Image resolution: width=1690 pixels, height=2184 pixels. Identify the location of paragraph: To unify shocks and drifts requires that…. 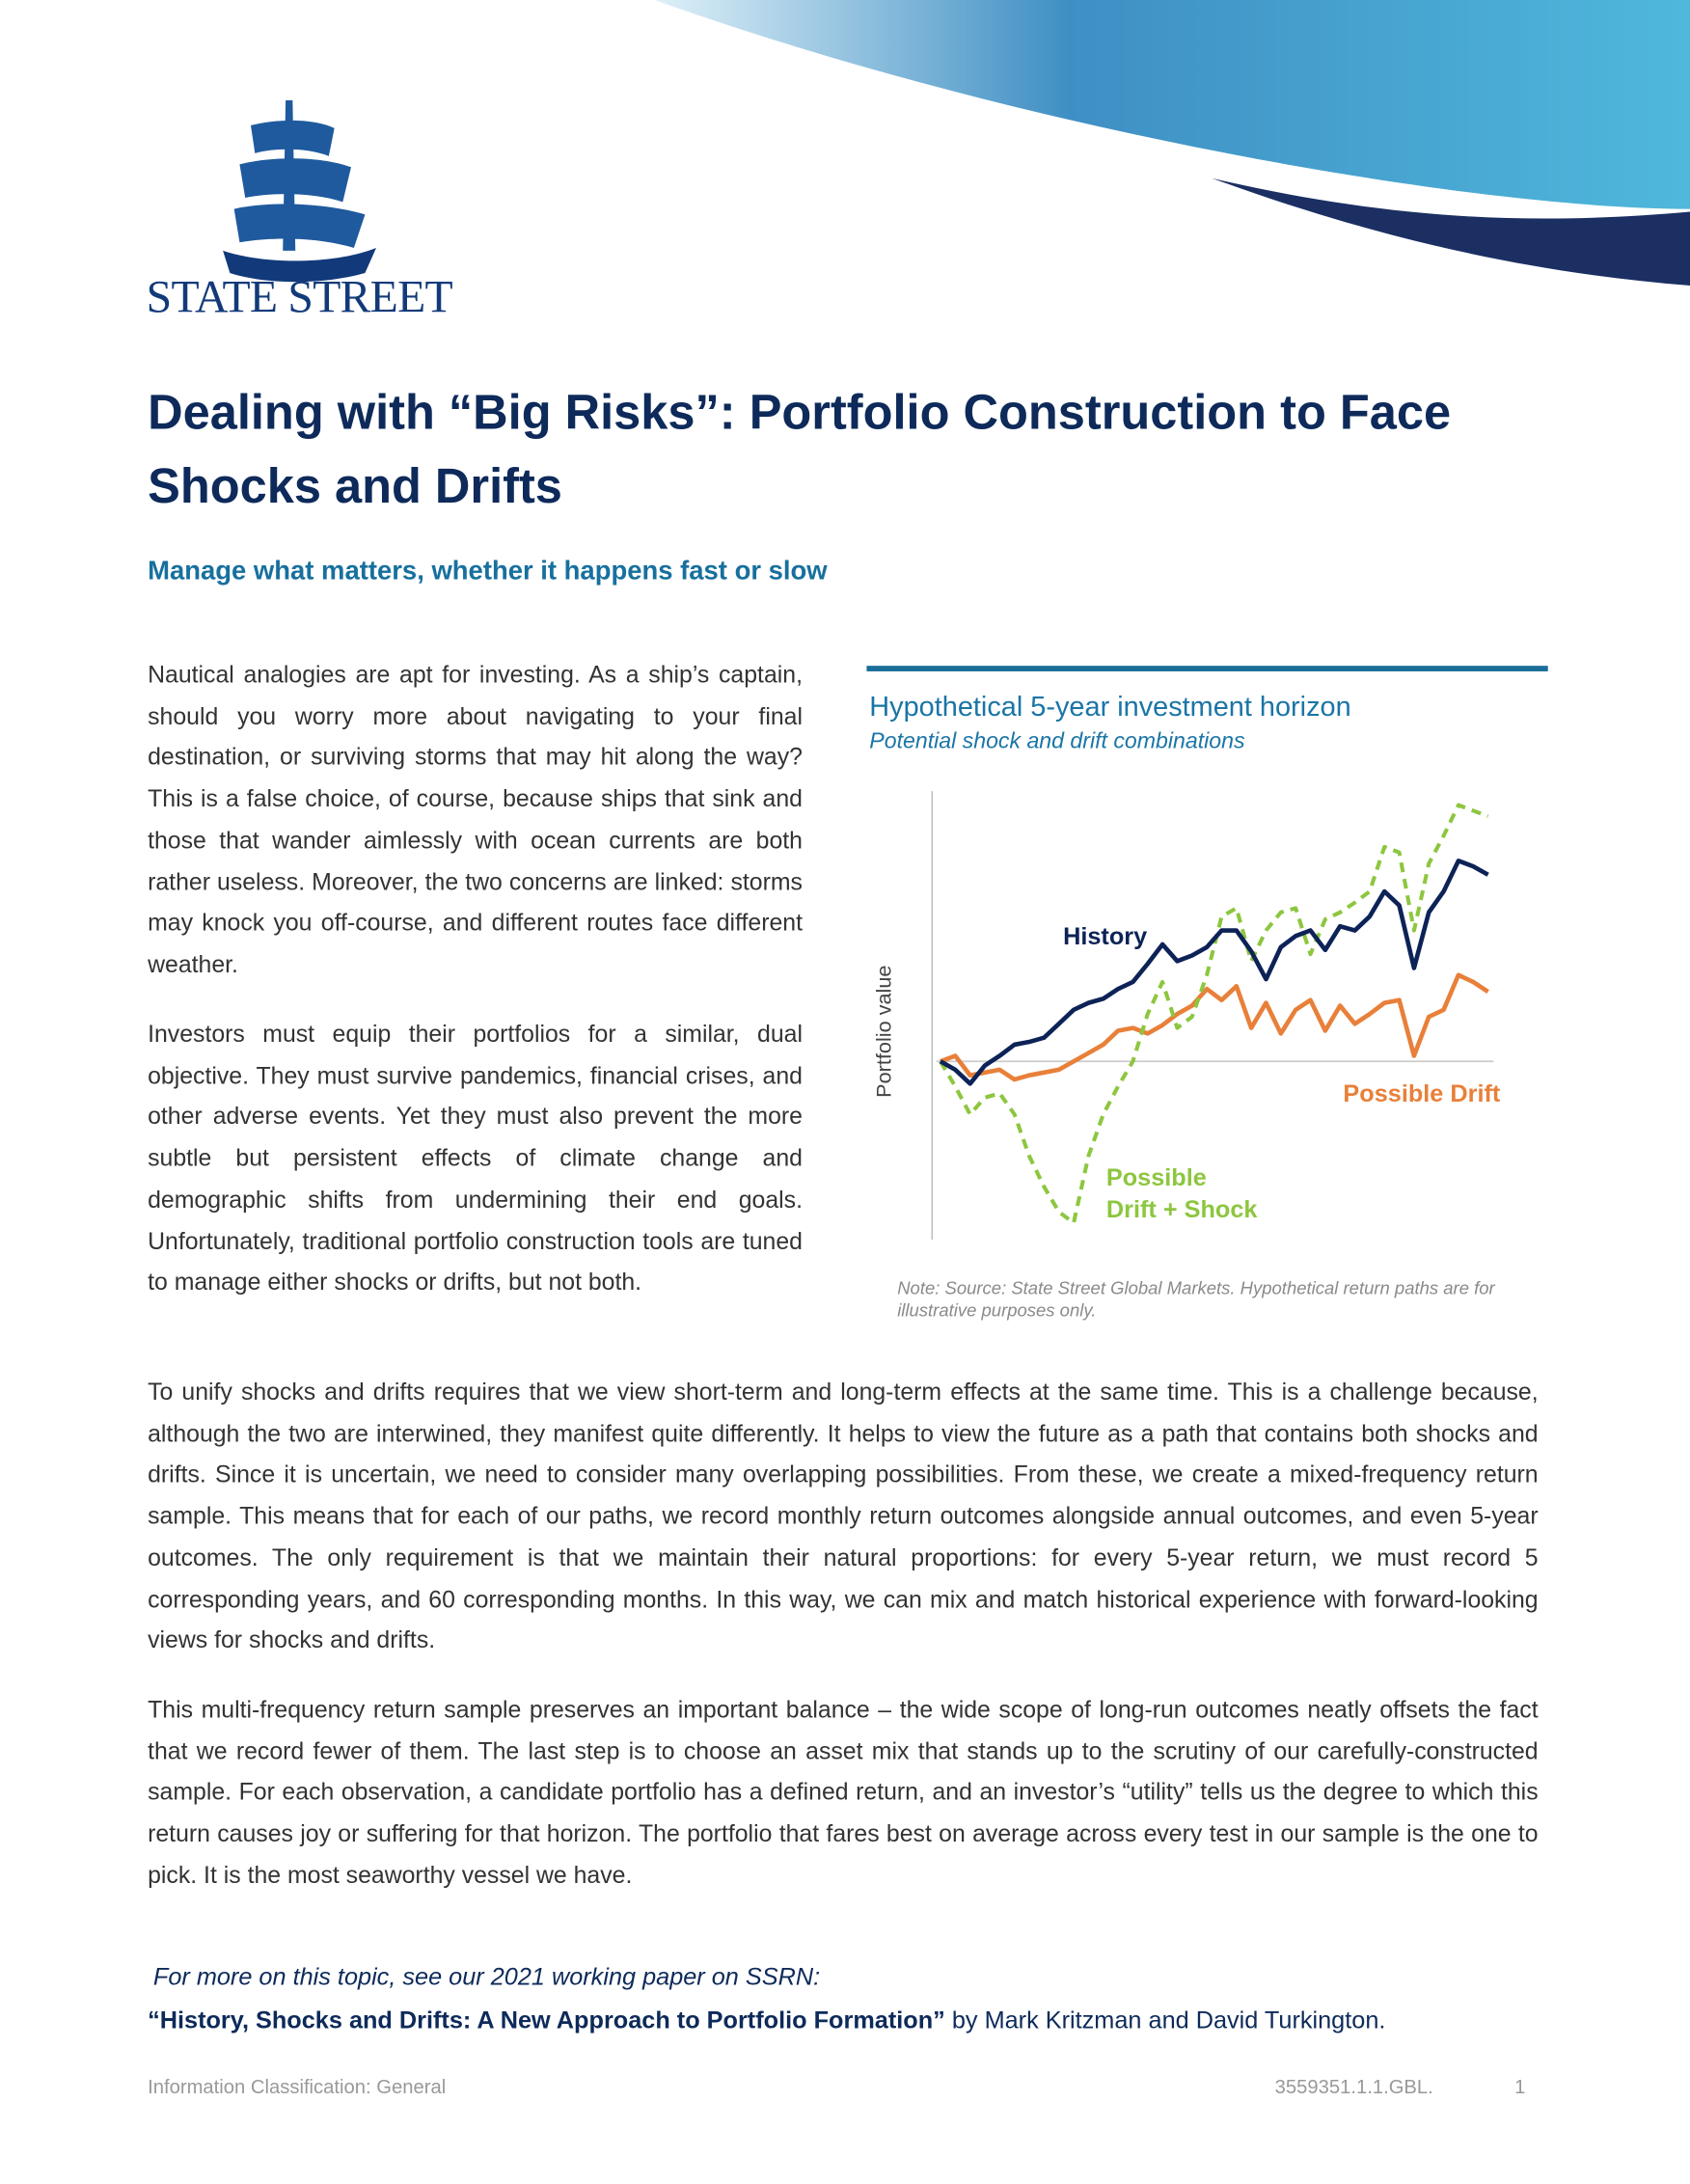
(843, 1516).